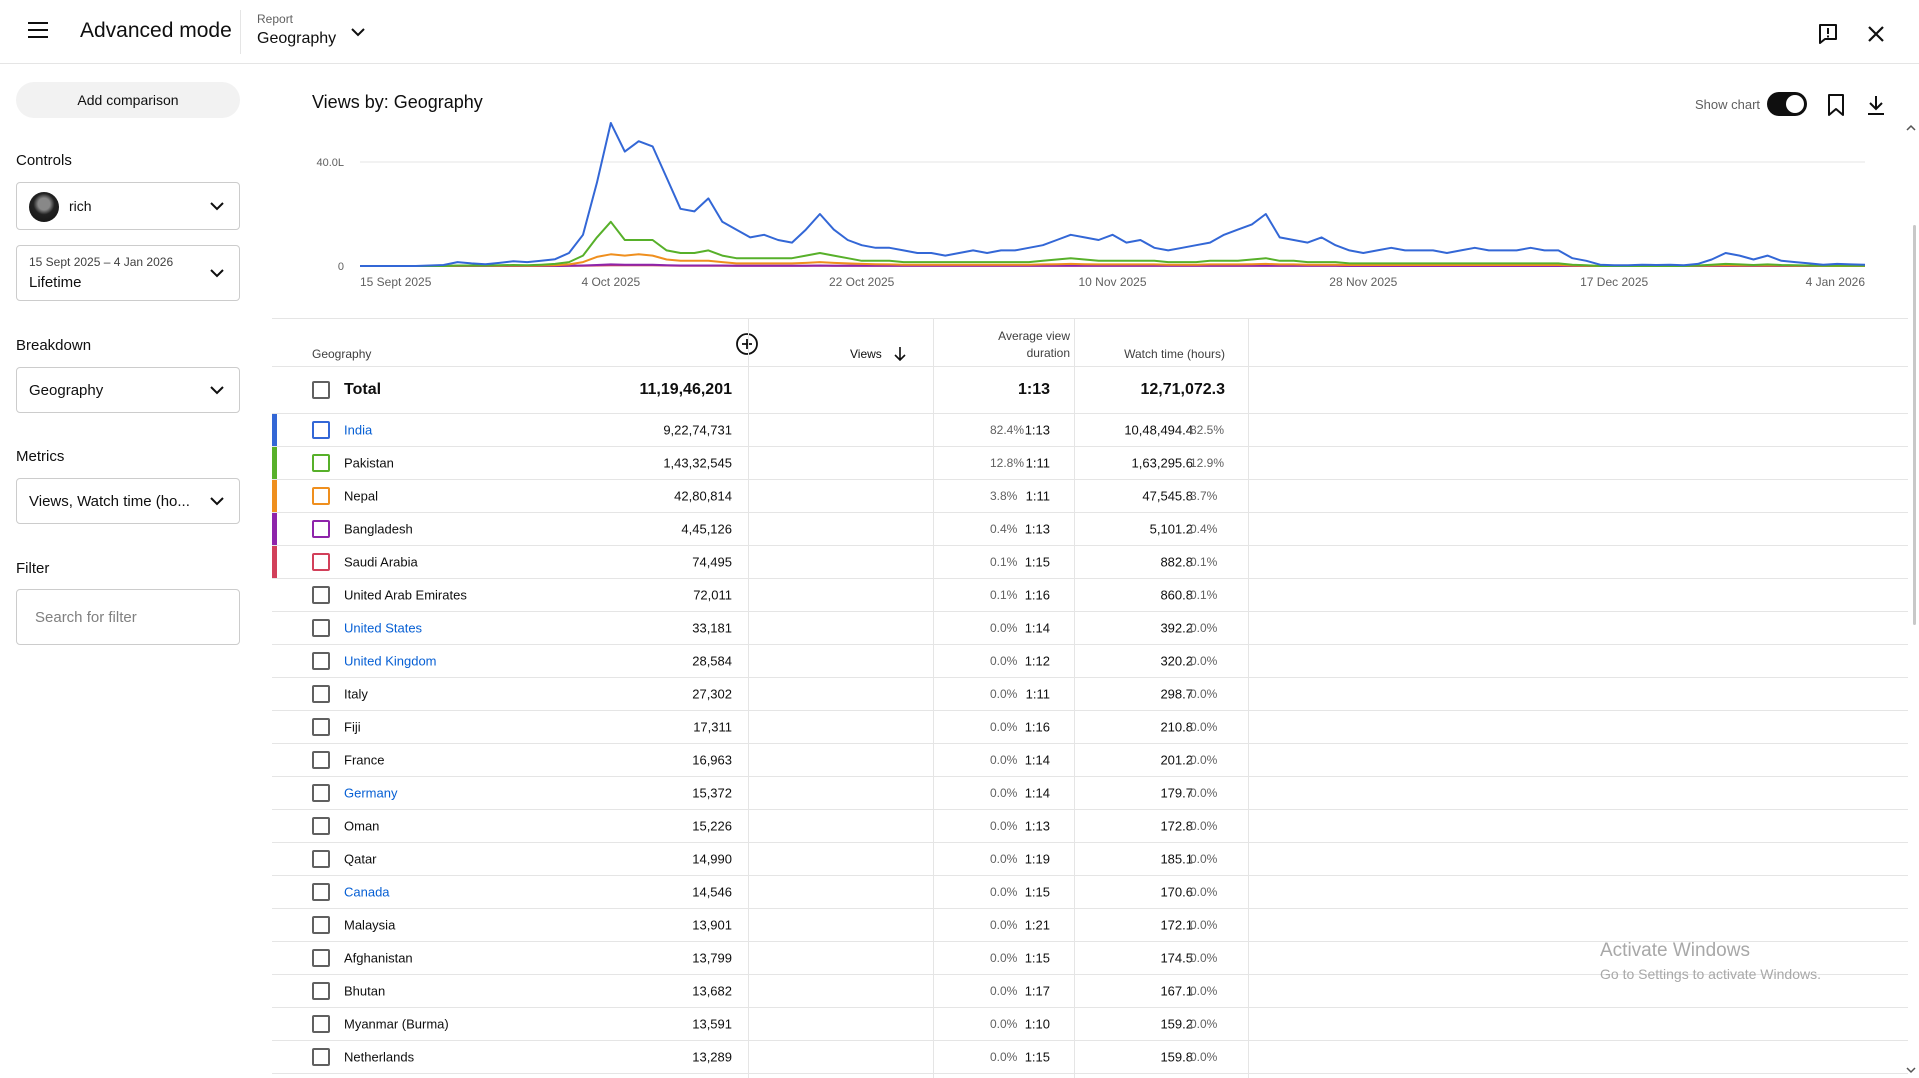 The width and height of the screenshot is (1919, 1078). I want to click on table-row: Canada 14,546 0.0% 1:15 170.6 0.0%, so click(1090, 892).